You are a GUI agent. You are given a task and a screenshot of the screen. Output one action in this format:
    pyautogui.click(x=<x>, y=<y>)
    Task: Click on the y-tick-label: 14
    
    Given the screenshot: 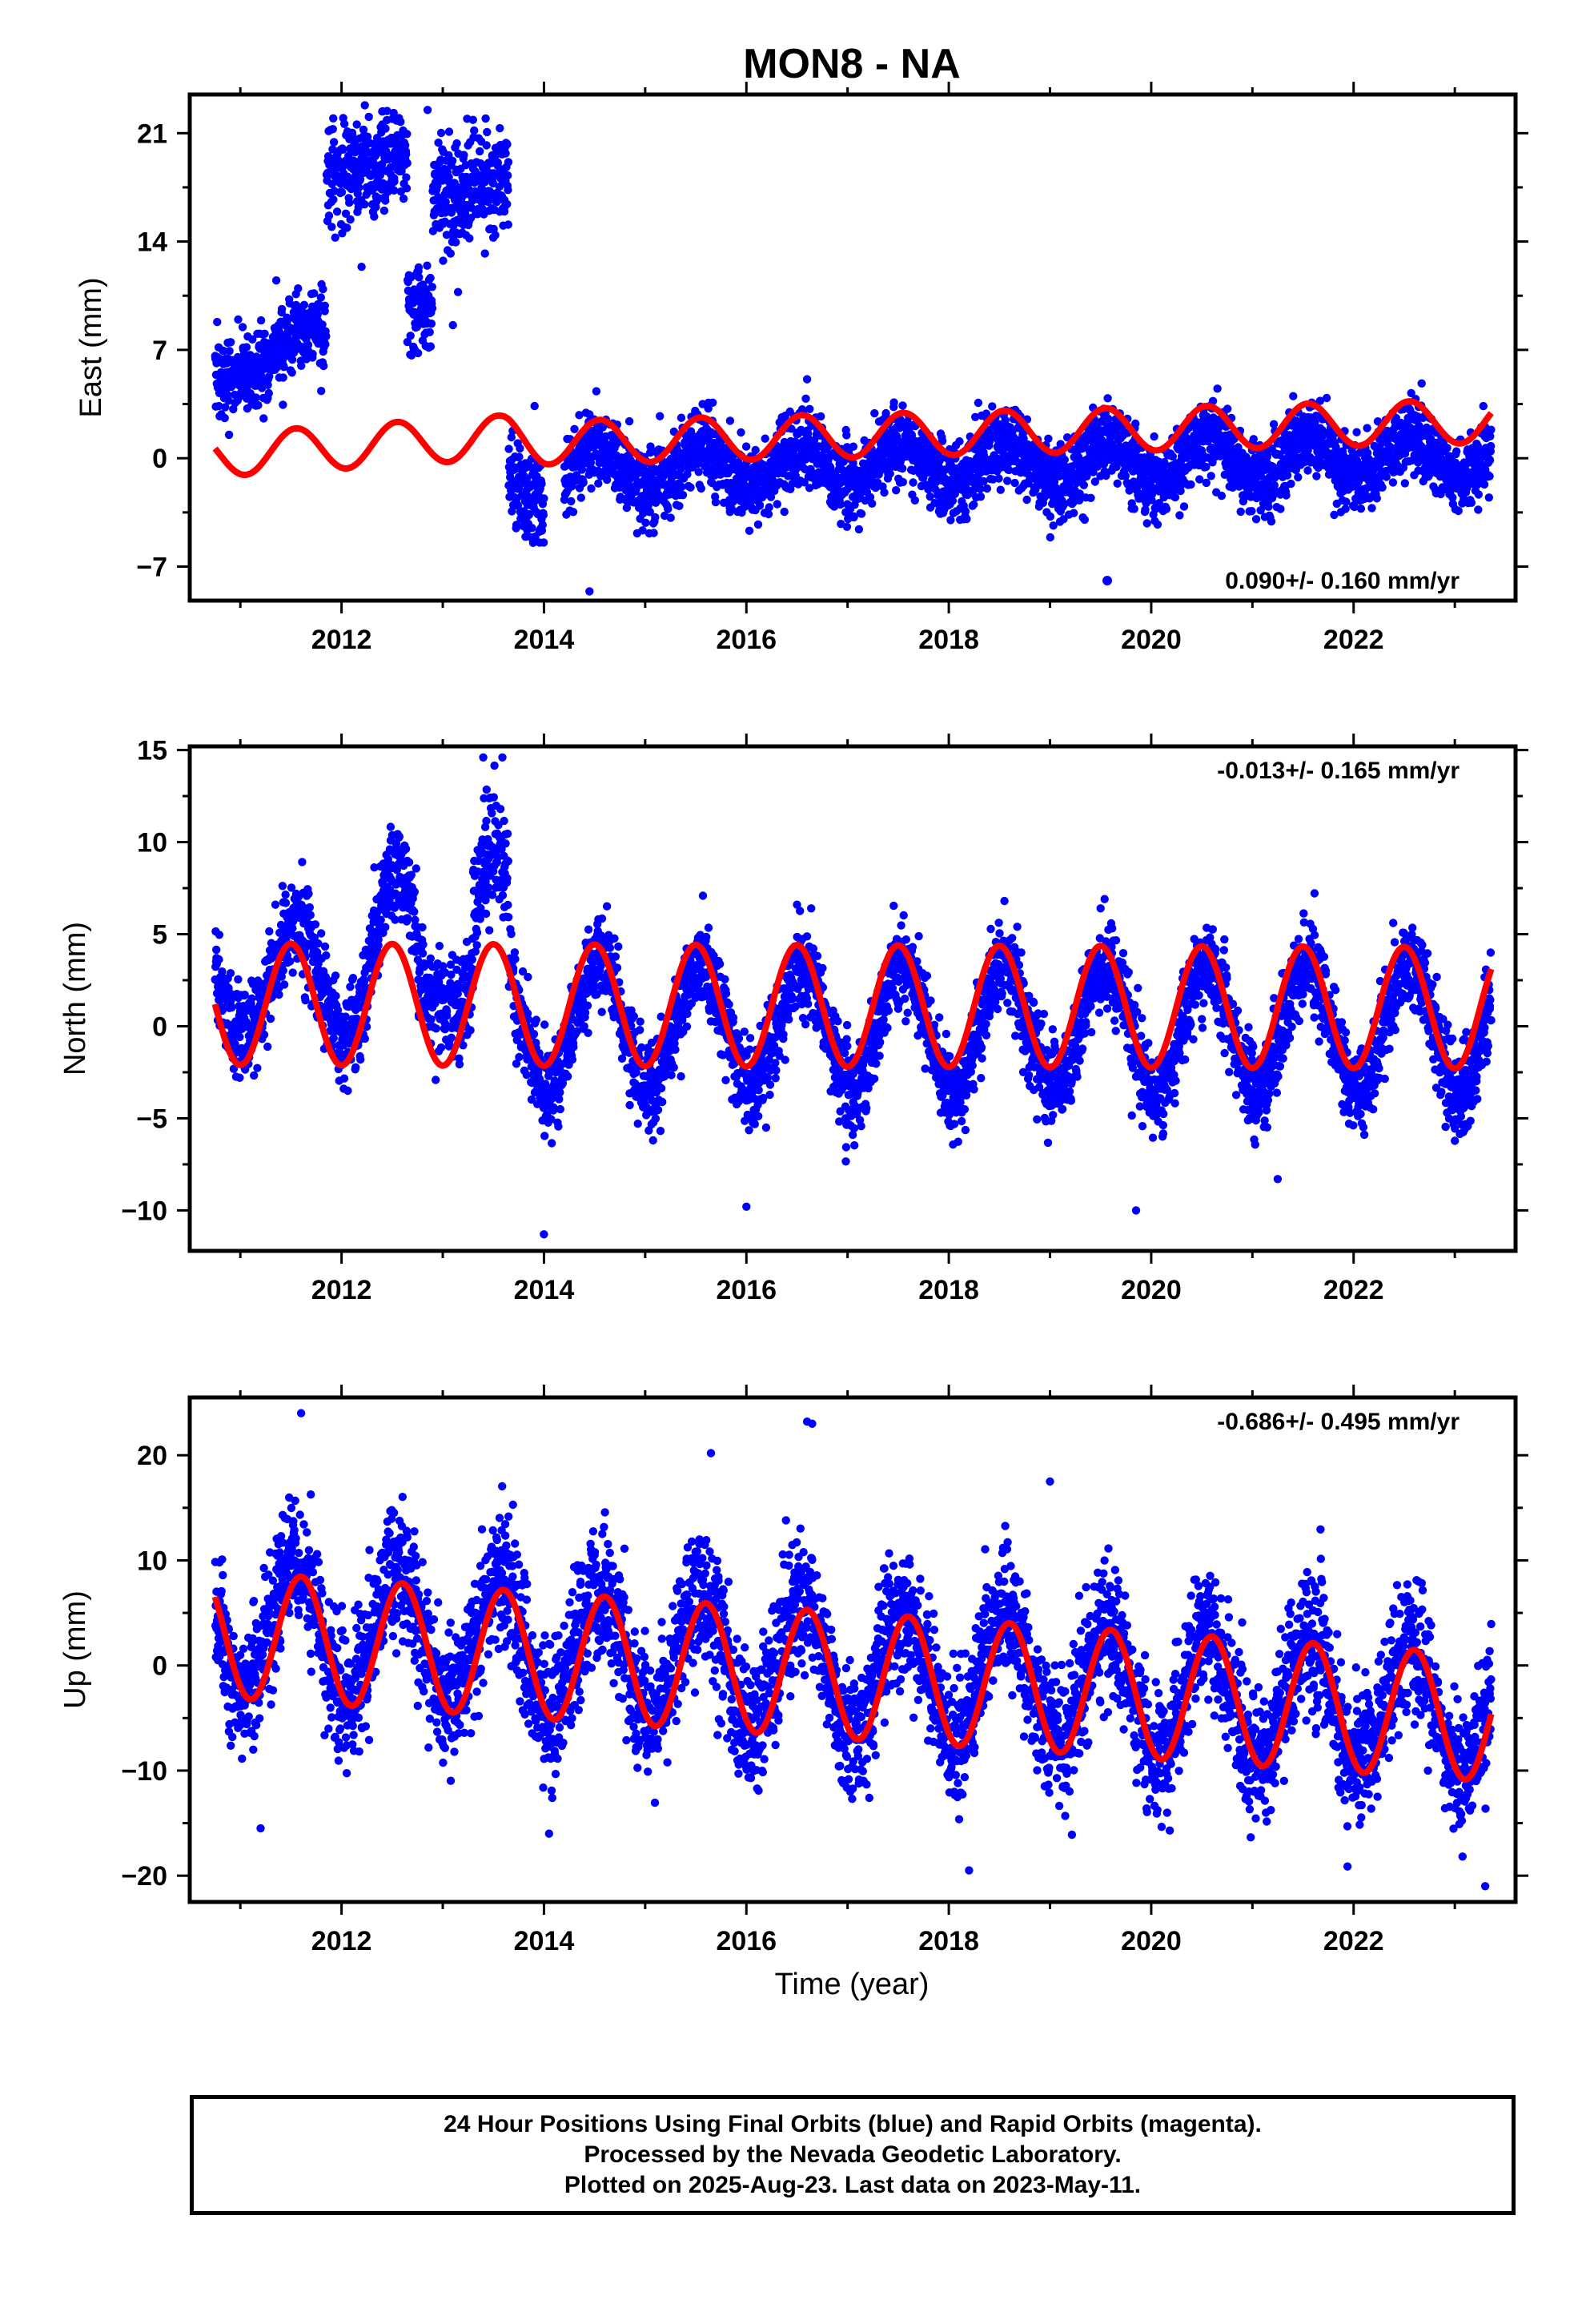 What is the action you would take?
    pyautogui.click(x=152, y=242)
    